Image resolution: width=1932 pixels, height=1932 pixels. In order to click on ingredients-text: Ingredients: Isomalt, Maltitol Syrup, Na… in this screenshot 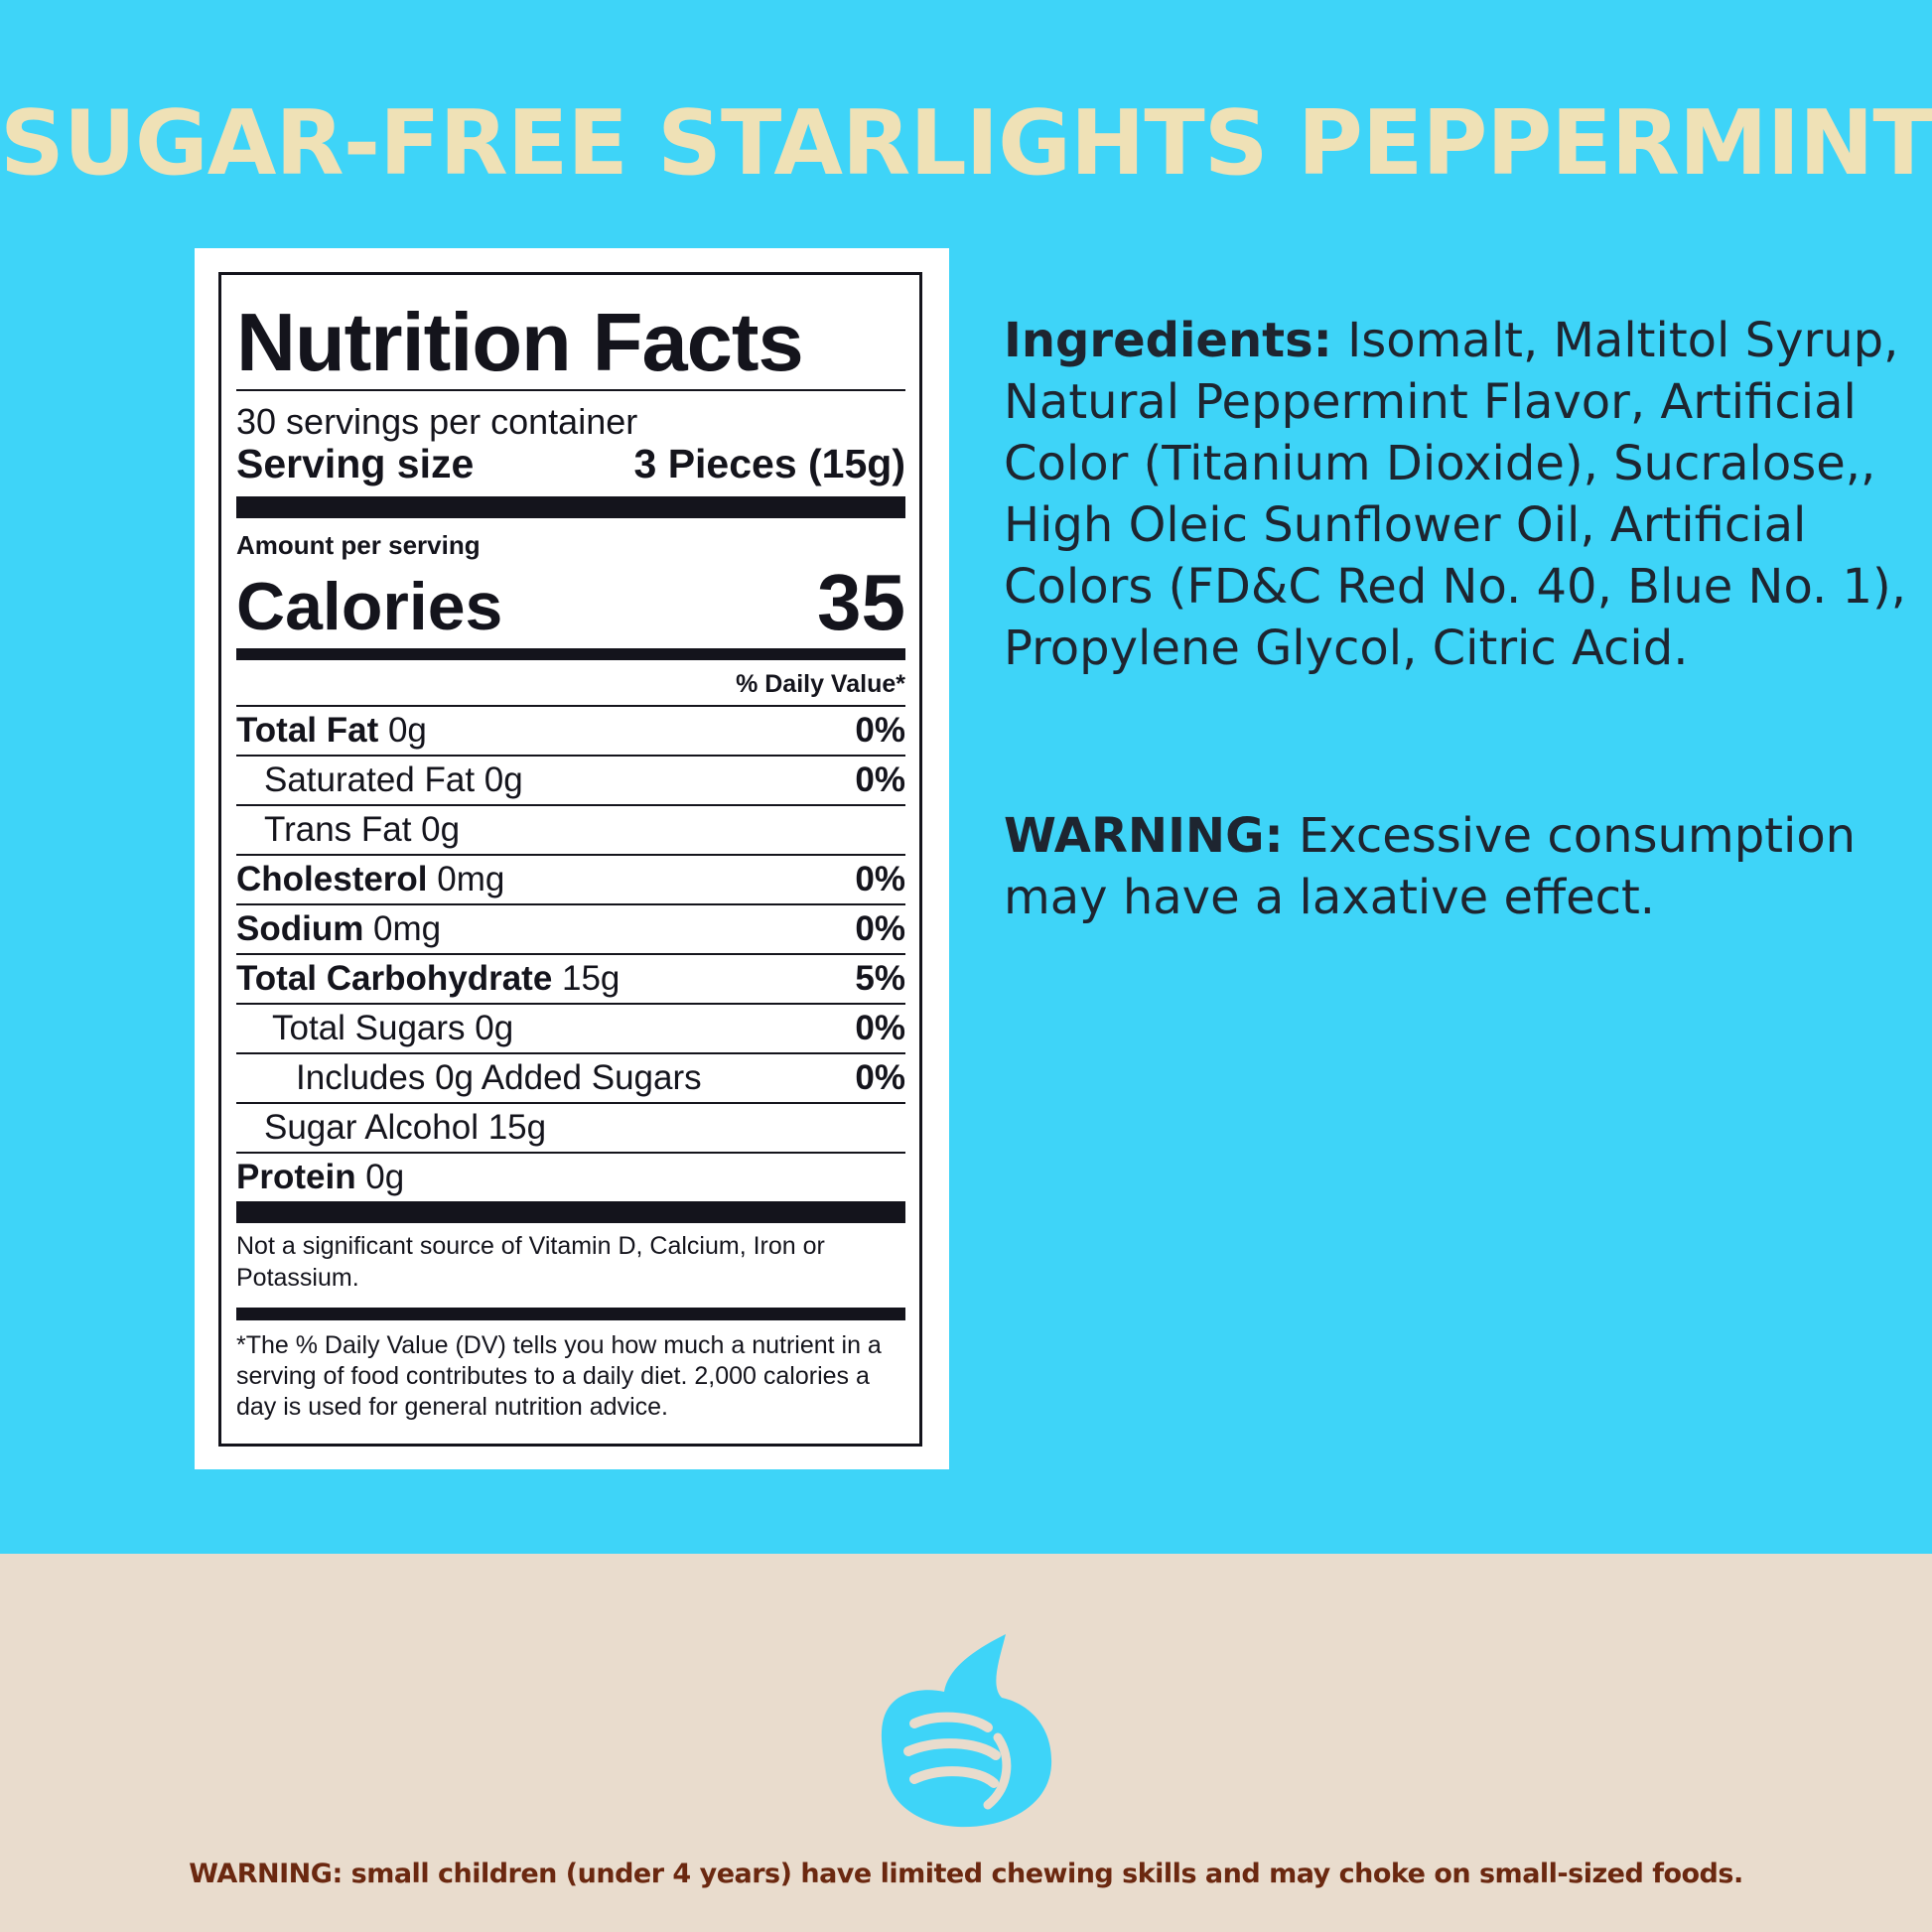, I will do `click(1461, 495)`.